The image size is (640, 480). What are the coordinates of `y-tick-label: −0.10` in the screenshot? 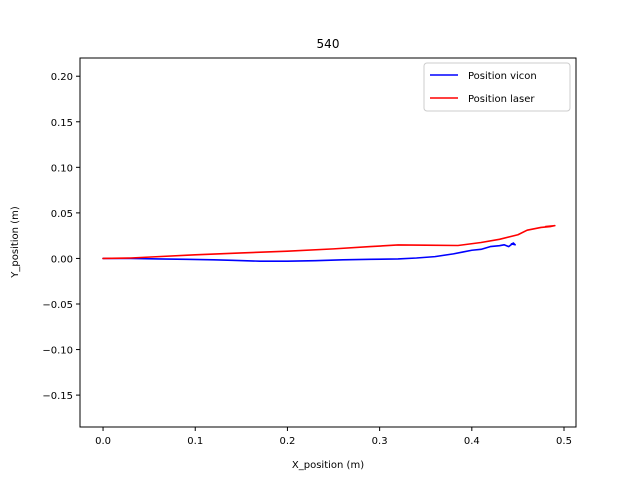 It's located at (57, 351).